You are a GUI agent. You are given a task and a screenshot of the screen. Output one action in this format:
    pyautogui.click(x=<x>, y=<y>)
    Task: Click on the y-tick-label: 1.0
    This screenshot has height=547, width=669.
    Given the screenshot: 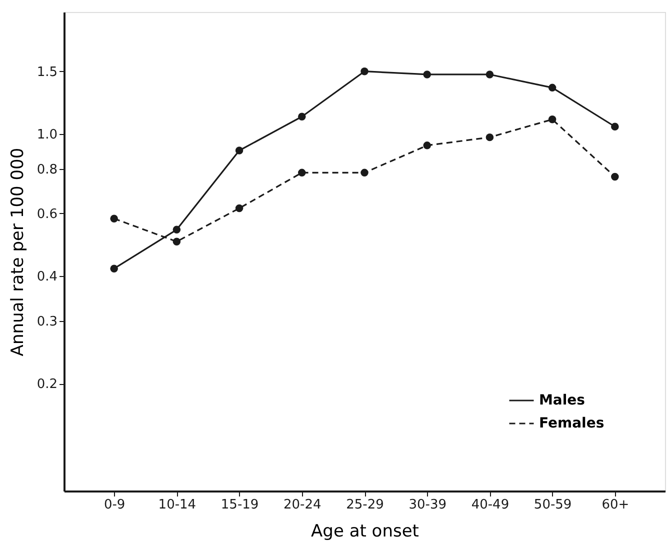 What is the action you would take?
    pyautogui.click(x=47, y=135)
    